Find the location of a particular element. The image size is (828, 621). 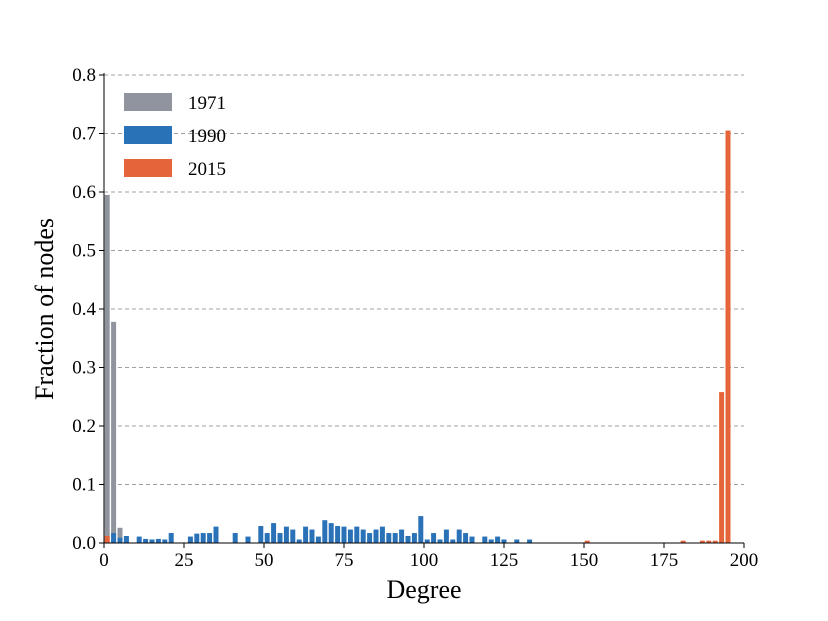

y-tick-label: 0.7 is located at coordinates (84, 134).